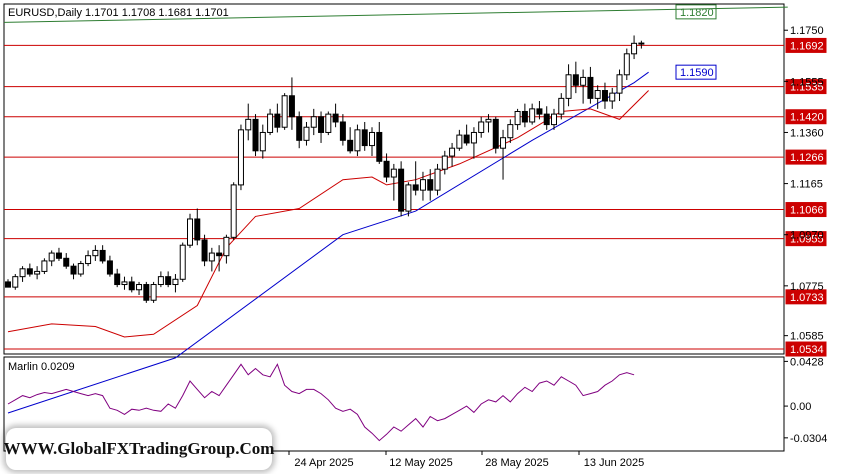 Image resolution: width=841 pixels, height=474 pixels. I want to click on level-label: 1.1535, so click(807, 88).